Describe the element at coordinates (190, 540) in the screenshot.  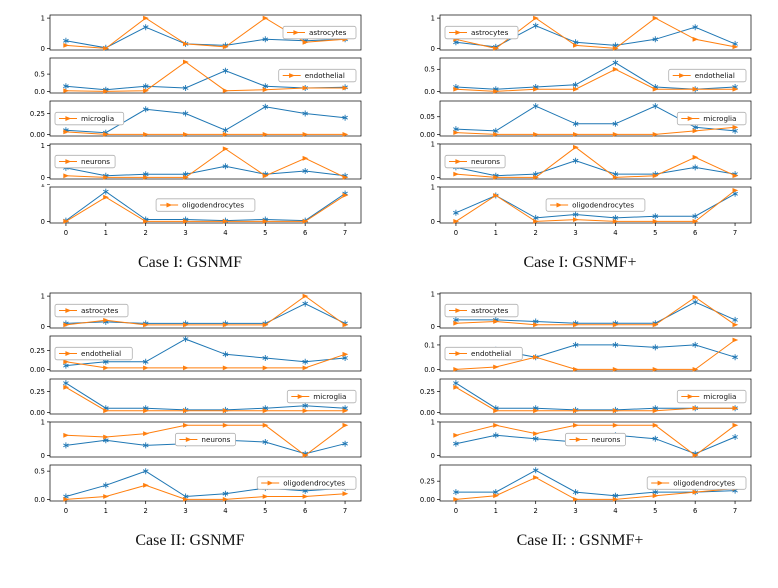
I see `panel-caption: Case II: GSNMF` at that location.